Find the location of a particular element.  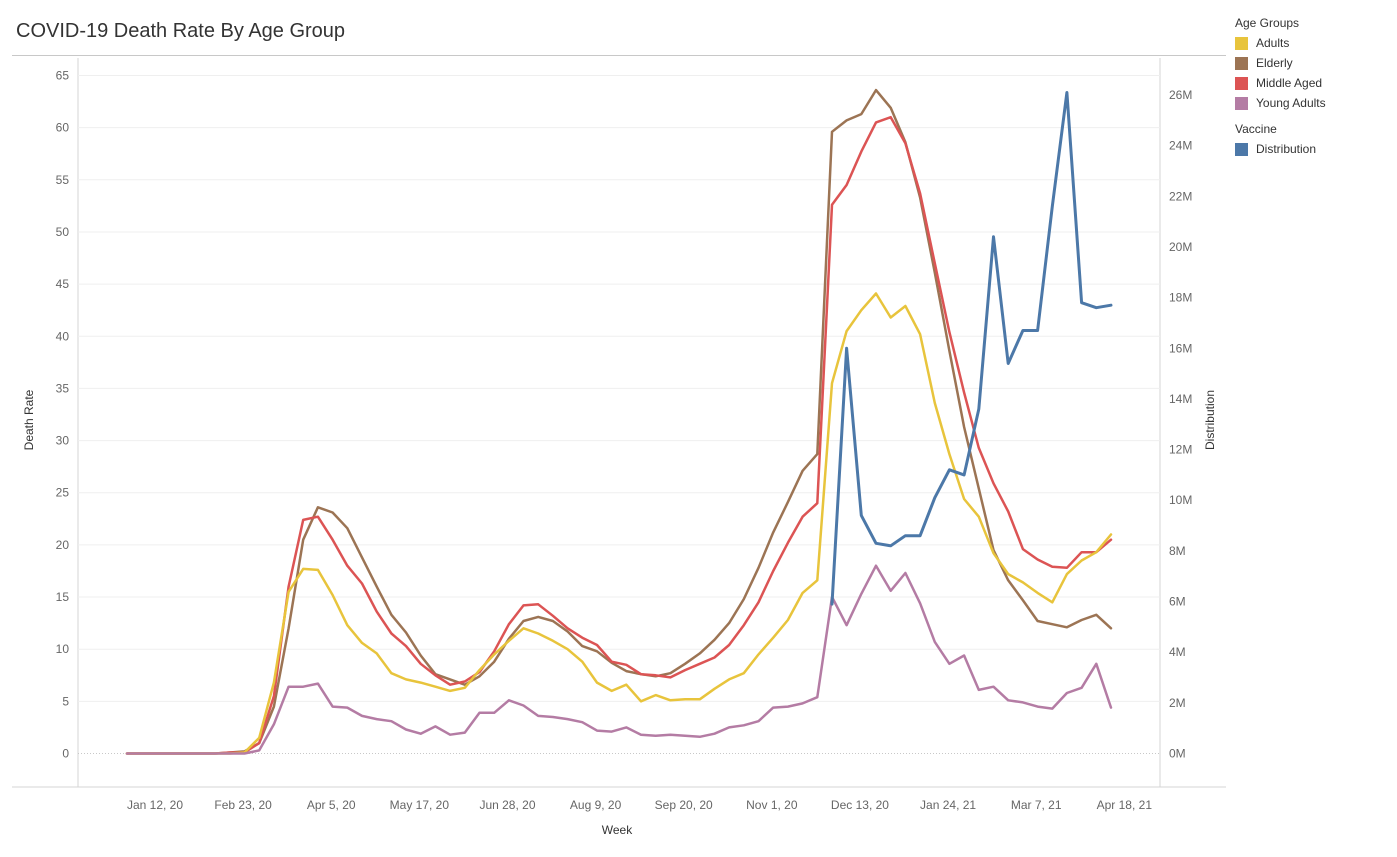

y-tick-label: 25 is located at coordinates (63, 493).